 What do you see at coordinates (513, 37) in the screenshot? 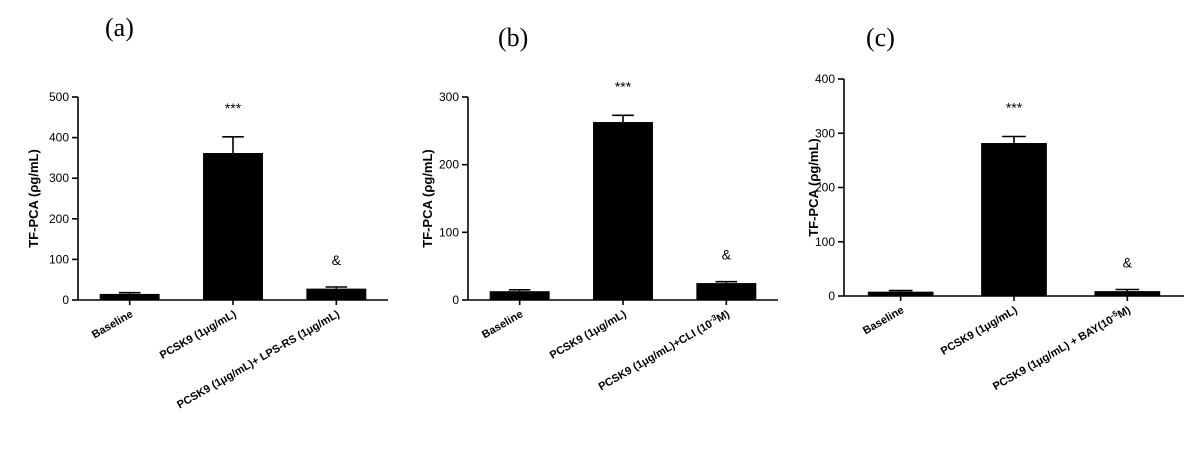
I see `panel-label: (b)` at bounding box center [513, 37].